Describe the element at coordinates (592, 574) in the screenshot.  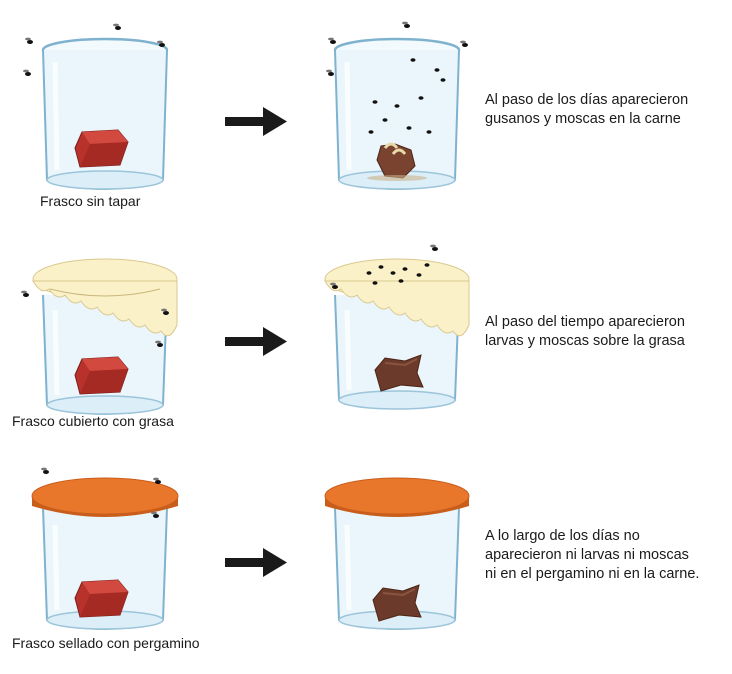
I see `result-line: ni en el pergamino ni en la carne.` at that location.